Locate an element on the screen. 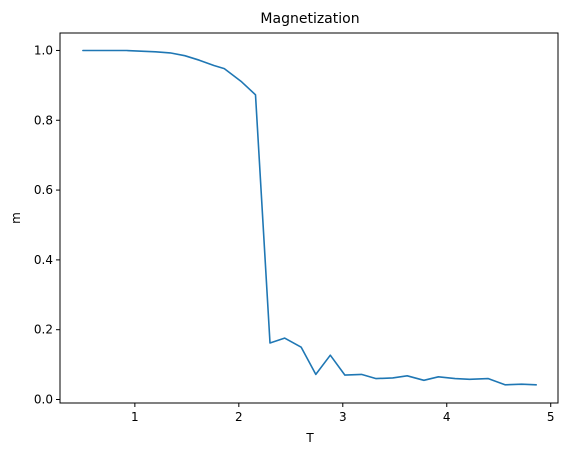  x-tick-label: 5 is located at coordinates (551, 417).